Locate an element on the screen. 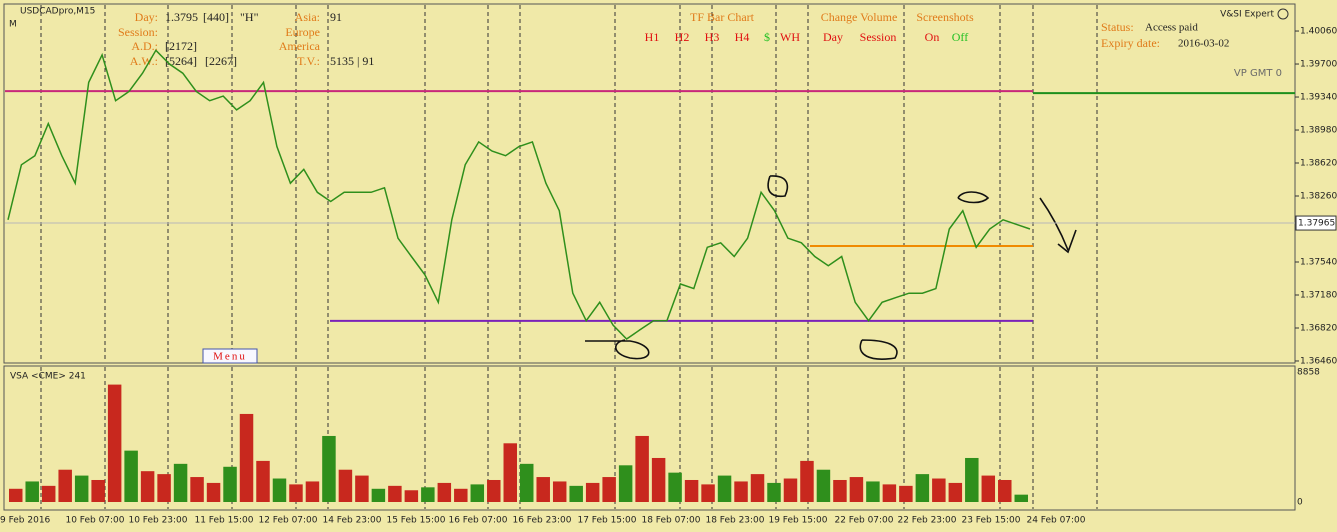 This screenshot has height=532, width=1337. expiry-label: Expiry date: is located at coordinates (1130, 43).